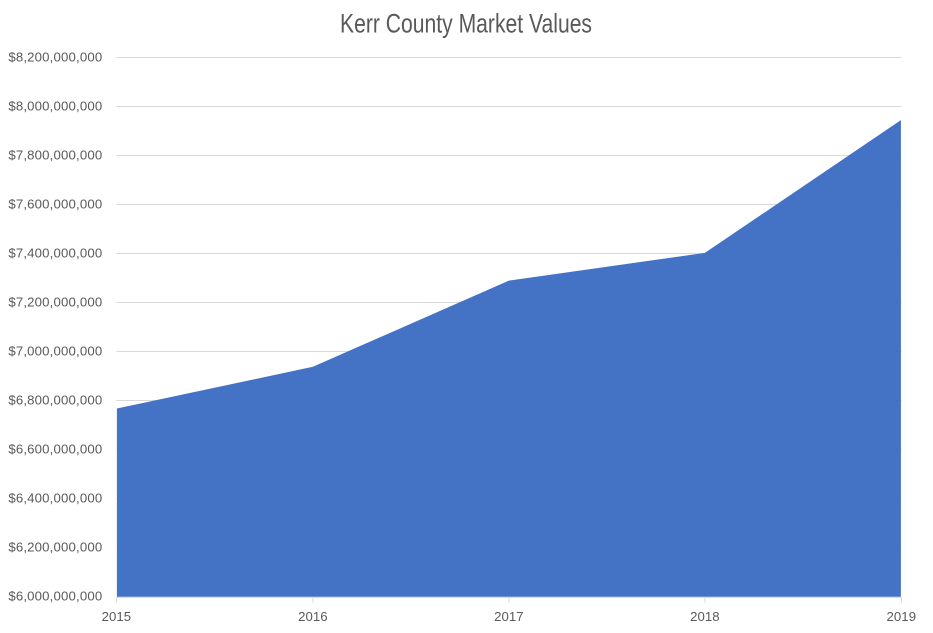 This screenshot has height=633, width=933. Describe the element at coordinates (55, 400) in the screenshot. I see `svg-text: $6,800,000,000` at that location.